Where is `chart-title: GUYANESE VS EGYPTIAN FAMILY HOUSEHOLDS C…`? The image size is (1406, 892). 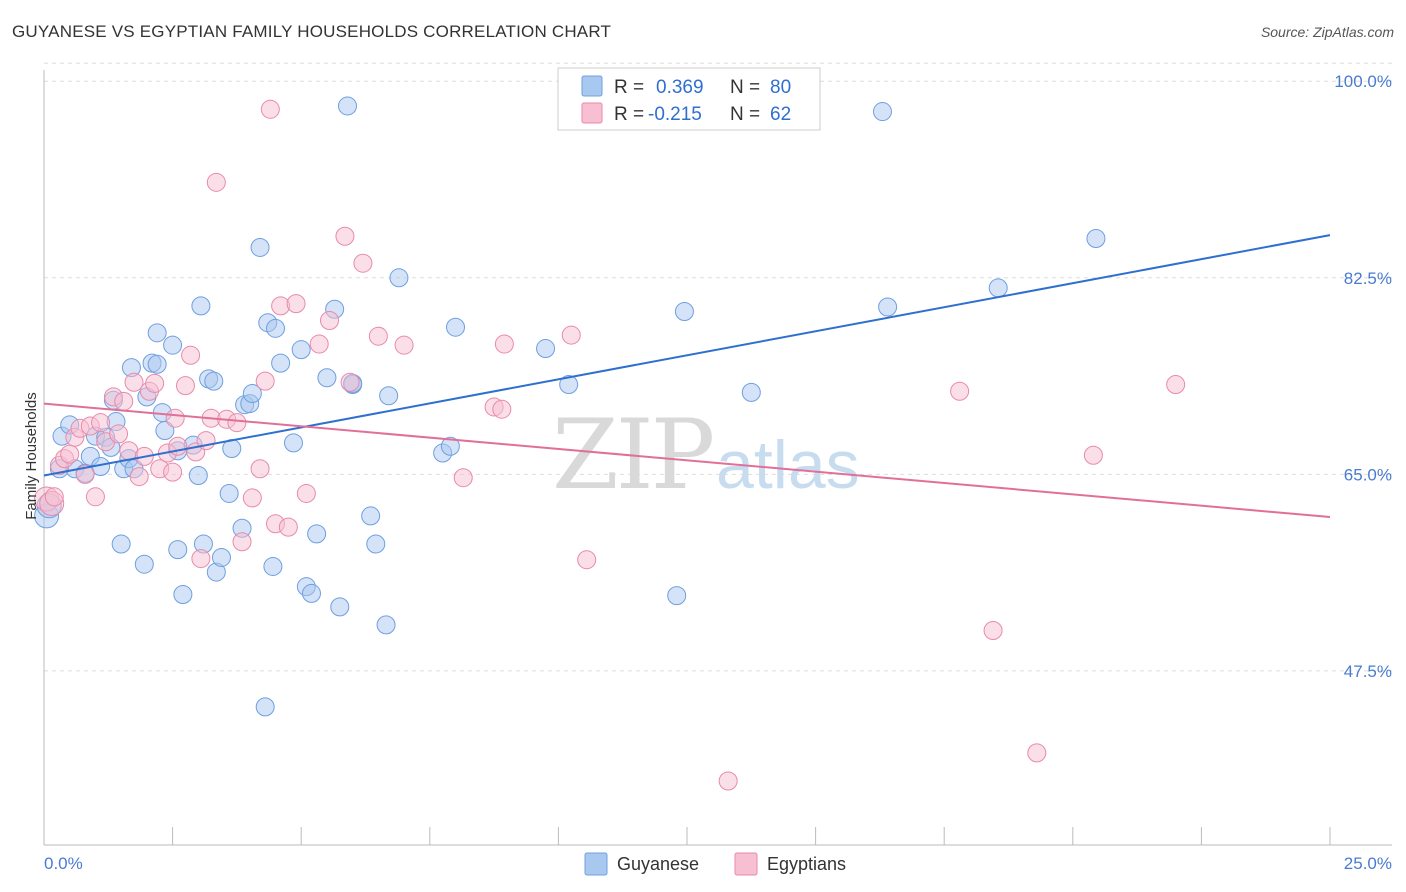
chart-title: GUYANESE VS EGYPTIAN FAMILY HOUSEHOLDS C… is located at coordinates (312, 31).